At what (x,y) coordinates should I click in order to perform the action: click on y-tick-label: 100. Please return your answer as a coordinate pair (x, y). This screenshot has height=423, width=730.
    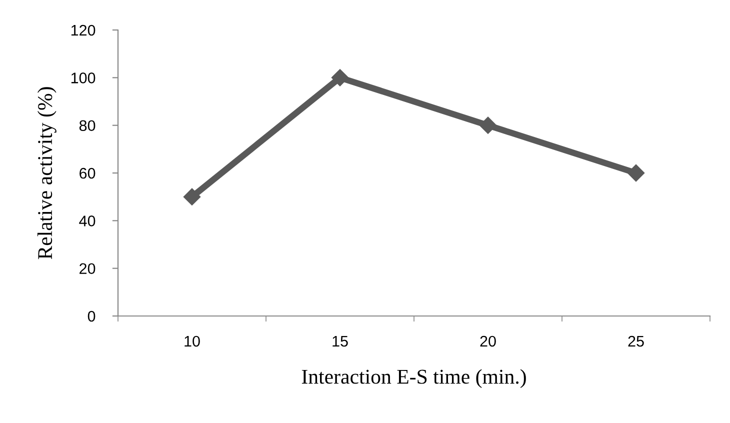
    Looking at the image, I should click on (83, 78).